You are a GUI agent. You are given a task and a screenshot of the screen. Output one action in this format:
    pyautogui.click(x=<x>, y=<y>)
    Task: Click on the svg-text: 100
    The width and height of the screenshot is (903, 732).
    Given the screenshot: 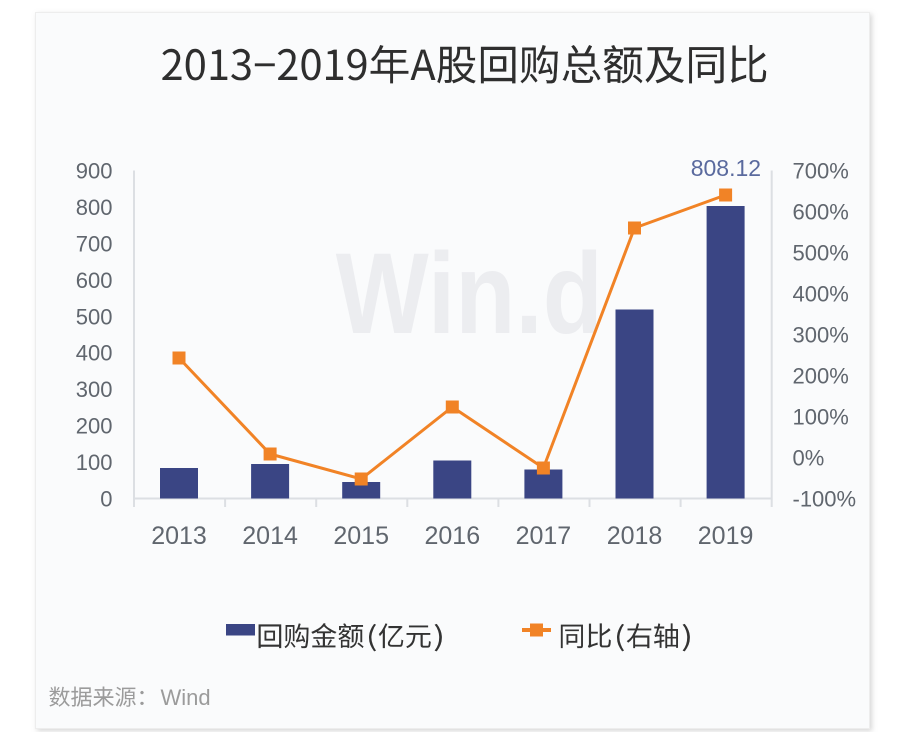 What is the action you would take?
    pyautogui.click(x=94, y=462)
    